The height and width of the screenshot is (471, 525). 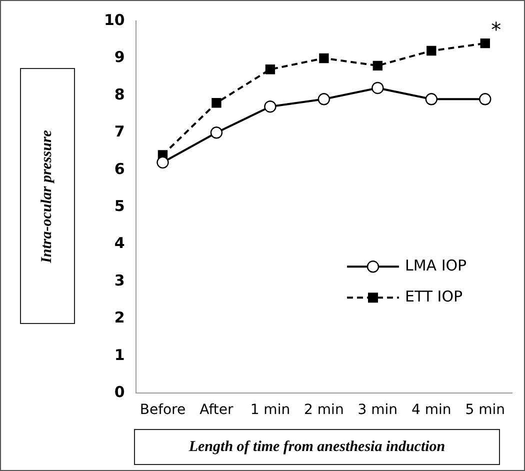 What do you see at coordinates (119, 94) in the screenshot?
I see `y-tick-label: 8` at bounding box center [119, 94].